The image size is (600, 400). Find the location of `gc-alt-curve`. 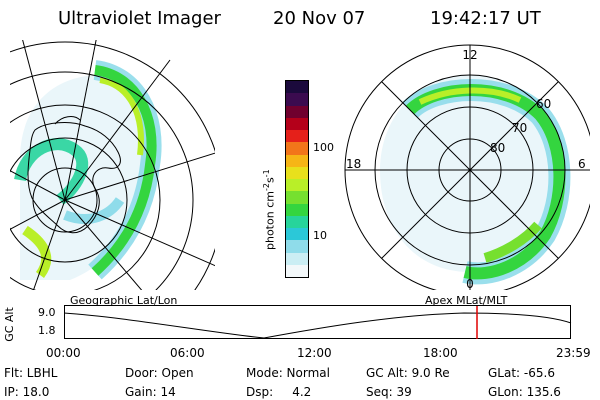

gc-alt-curve is located at coordinates (318, 325).